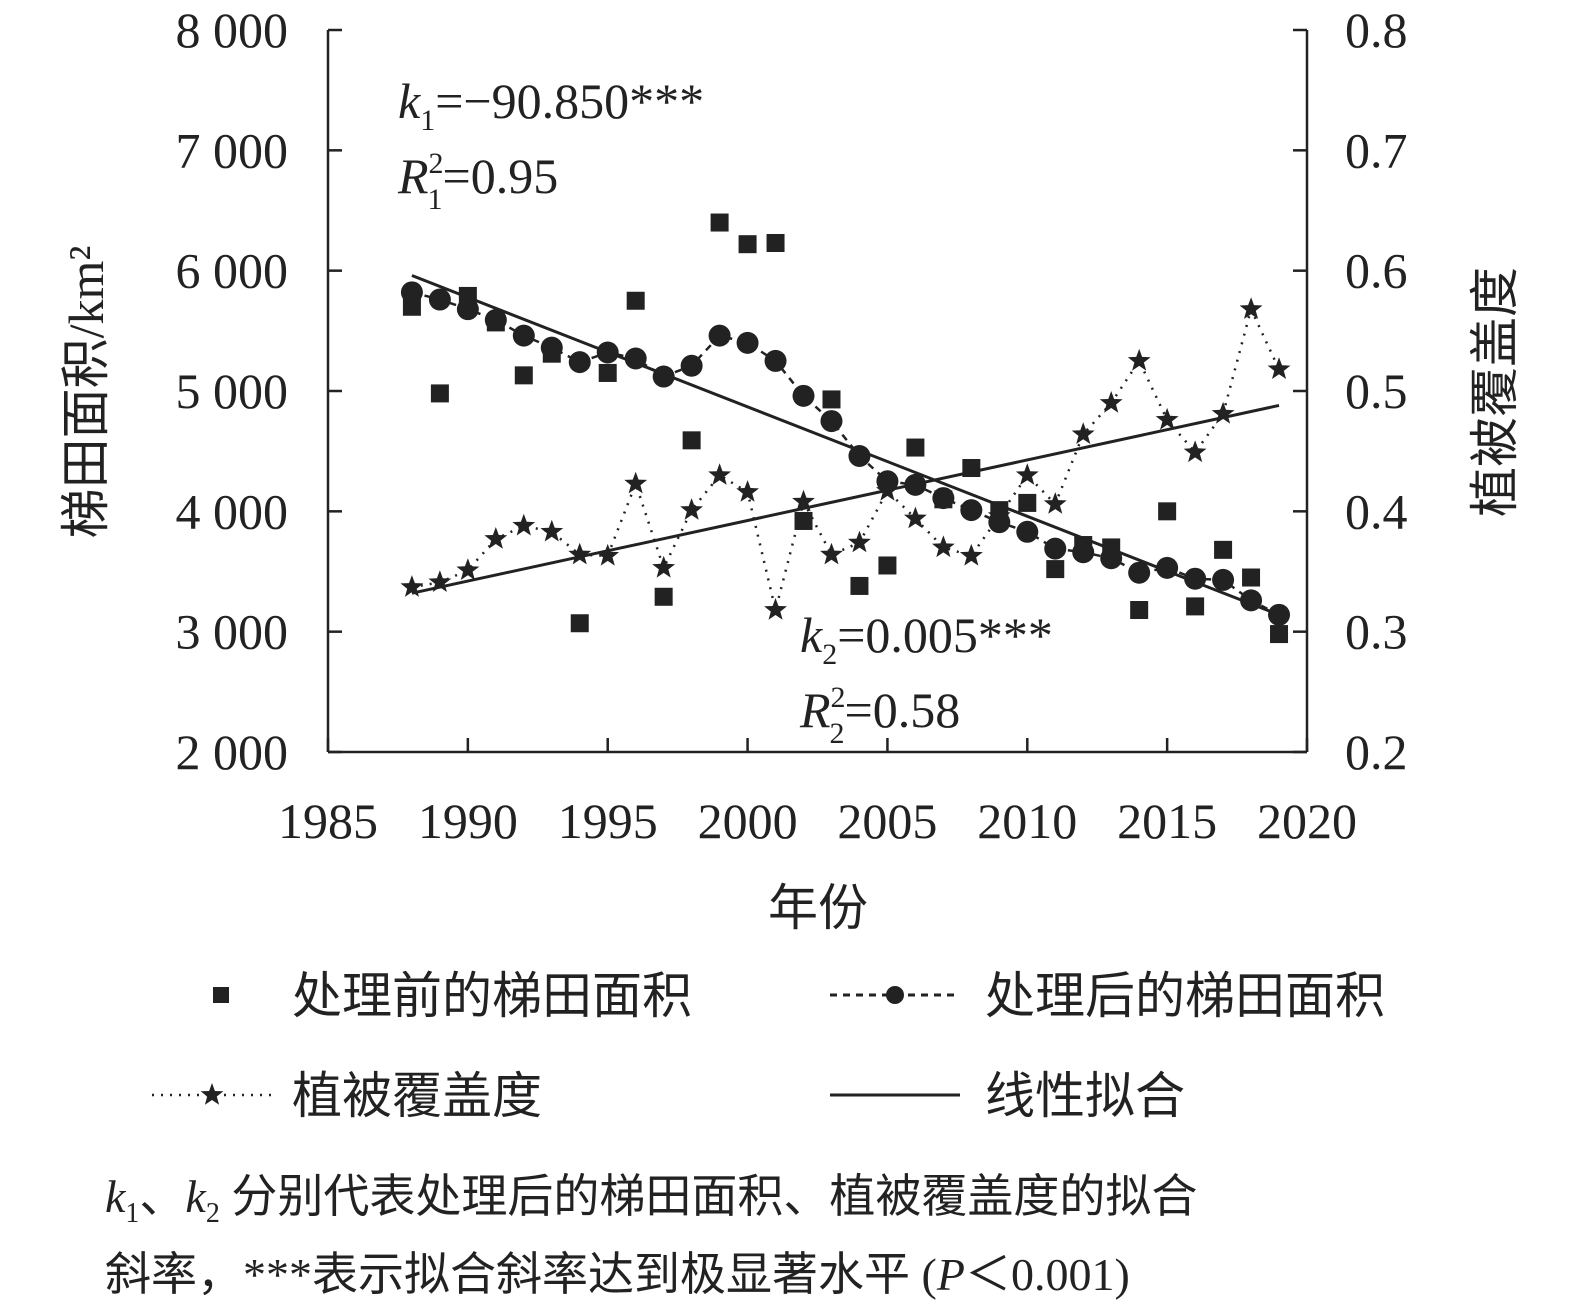 Image resolution: width=1575 pixels, height=1316 pixels. I want to click on legend-item-vegetation: 植被覆盖度, so click(347, 1096).